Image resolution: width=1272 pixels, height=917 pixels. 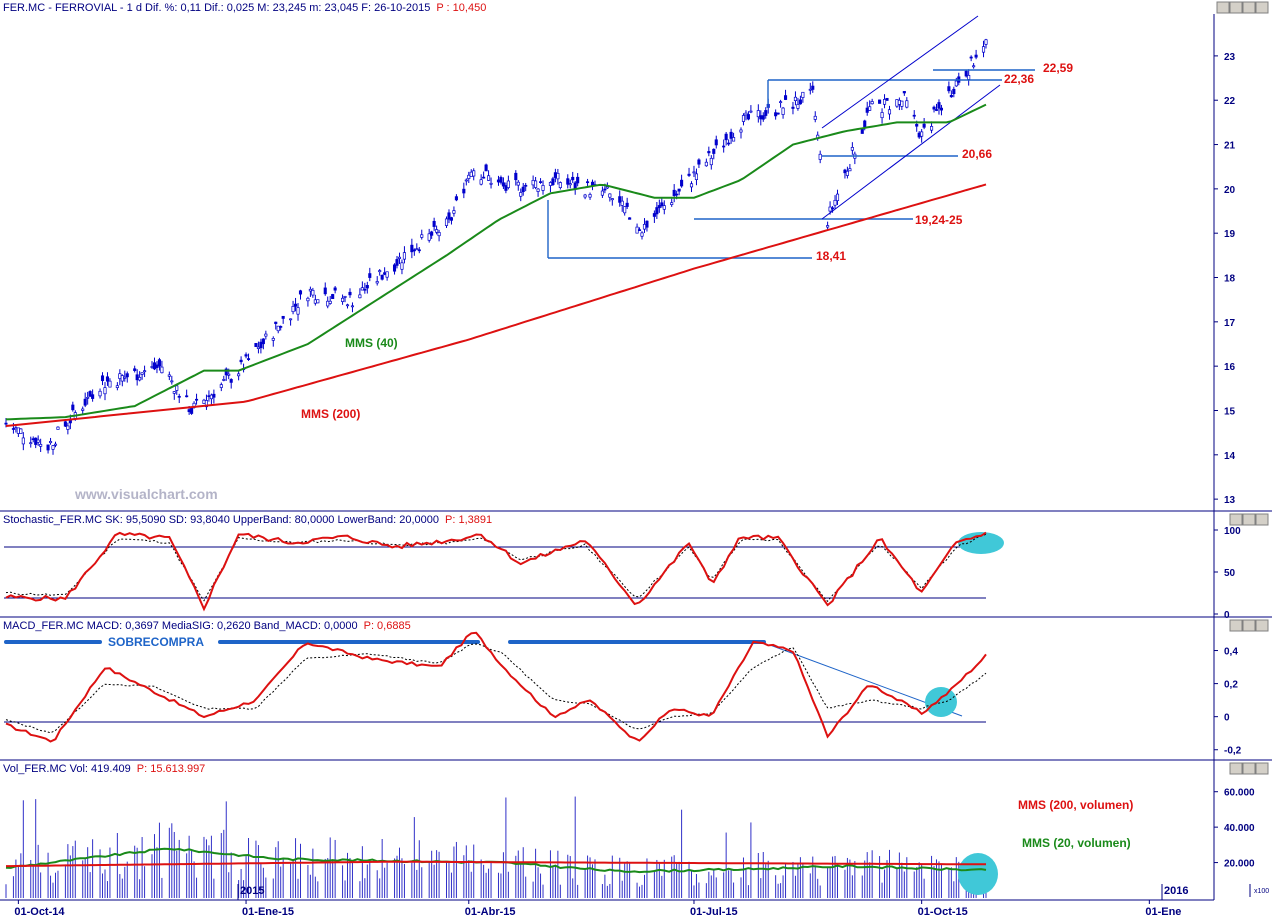 I want to click on label-mms40: MMS (40), so click(x=371, y=343).